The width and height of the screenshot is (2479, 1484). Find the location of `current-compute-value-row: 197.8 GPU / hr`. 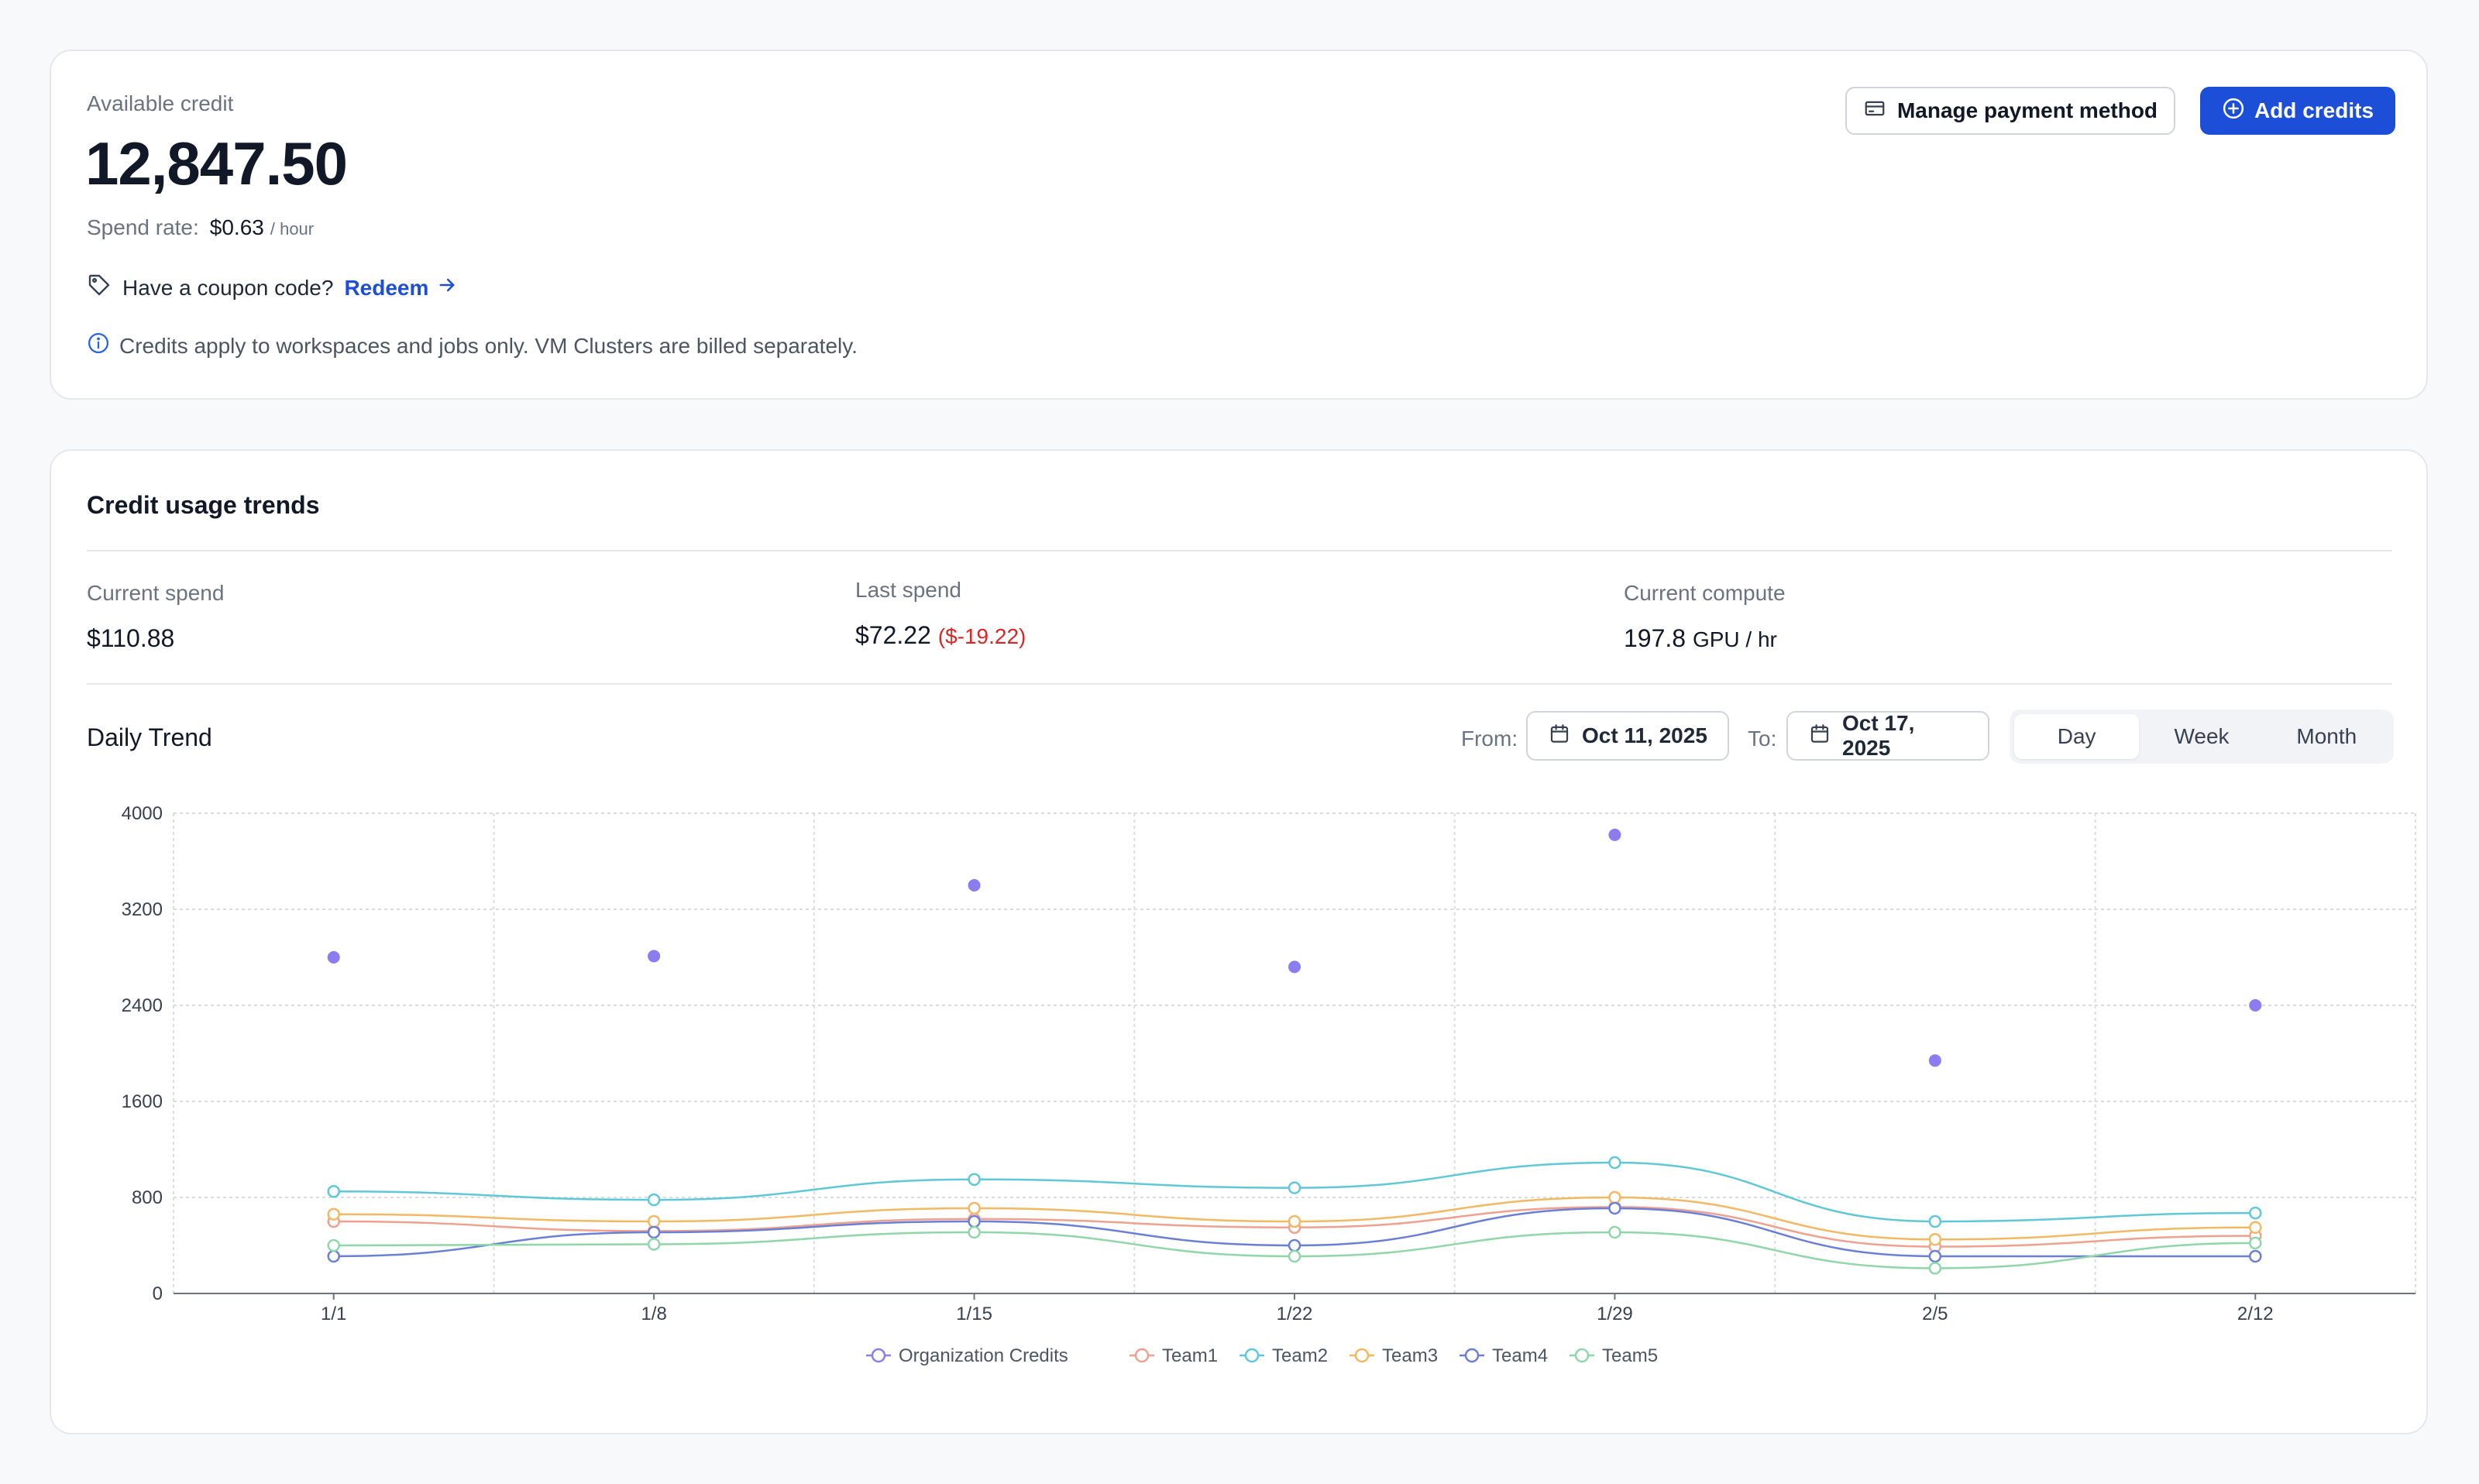

current-compute-value-row: 197.8 GPU / hr is located at coordinates (1705, 638).